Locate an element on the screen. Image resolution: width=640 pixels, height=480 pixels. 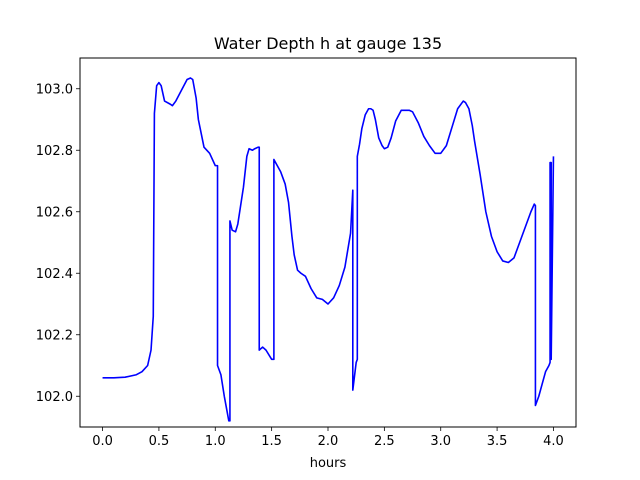
x-tick-label: 3.0 is located at coordinates (440, 441).